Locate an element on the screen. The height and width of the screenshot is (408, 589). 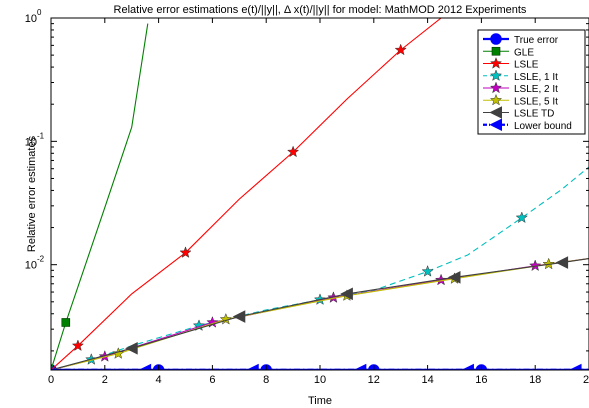
x-axis-label: Time is located at coordinates (320, 401).